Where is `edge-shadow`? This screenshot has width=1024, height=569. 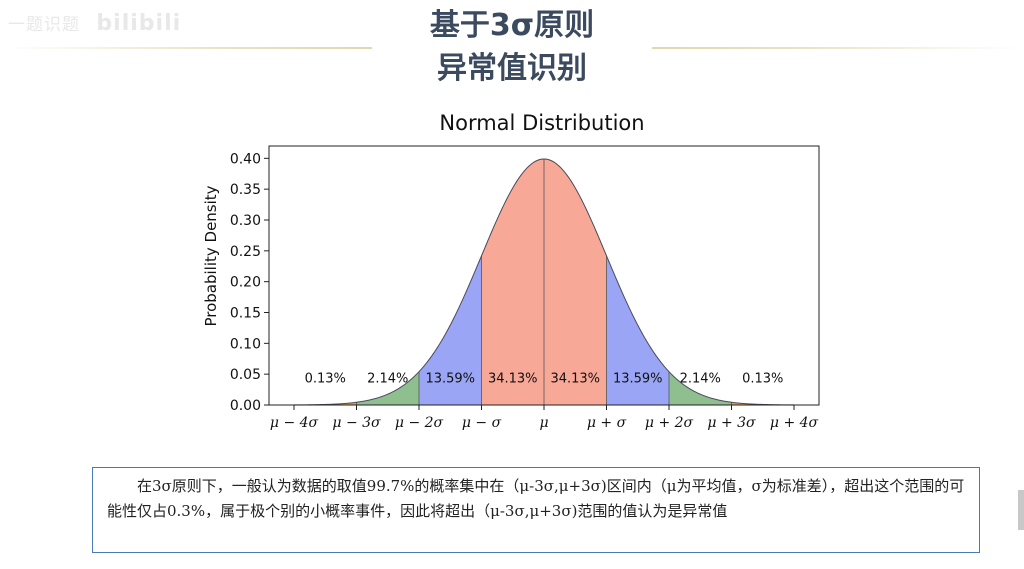 edge-shadow is located at coordinates (1021, 510).